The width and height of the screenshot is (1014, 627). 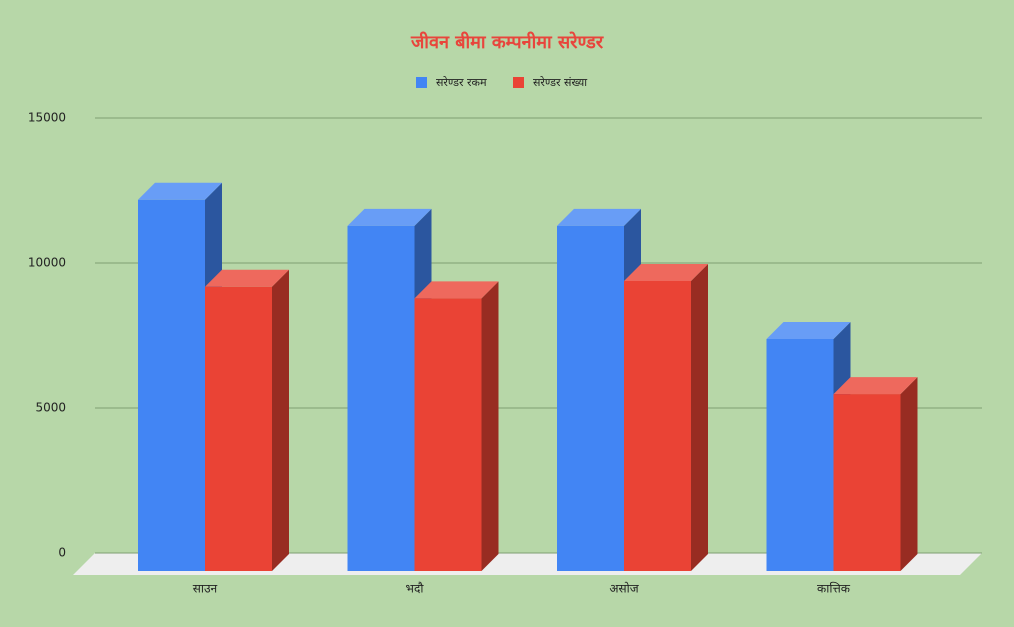 I want to click on floor, so click(x=527, y=564).